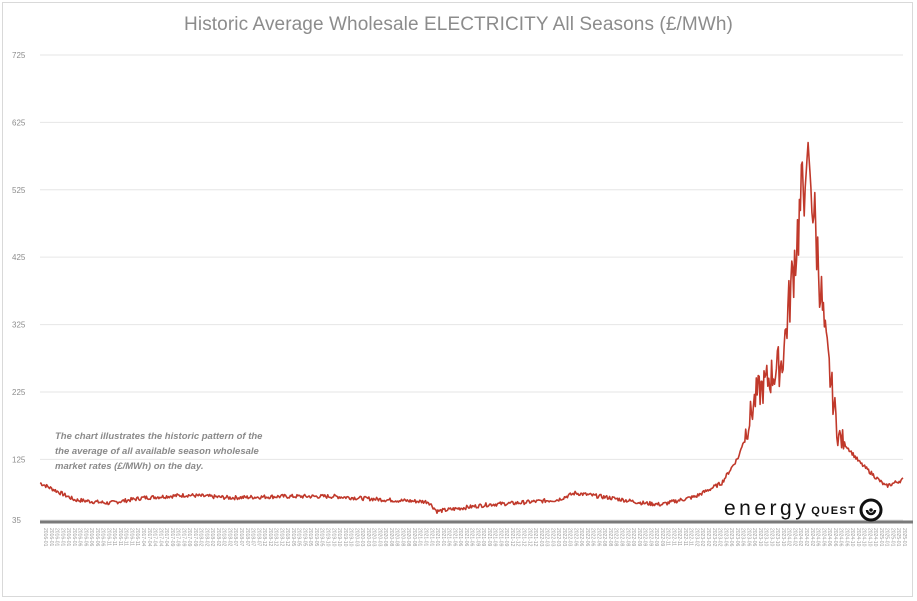  What do you see at coordinates (19, 55) in the screenshot?
I see `y-tick-label: 725` at bounding box center [19, 55].